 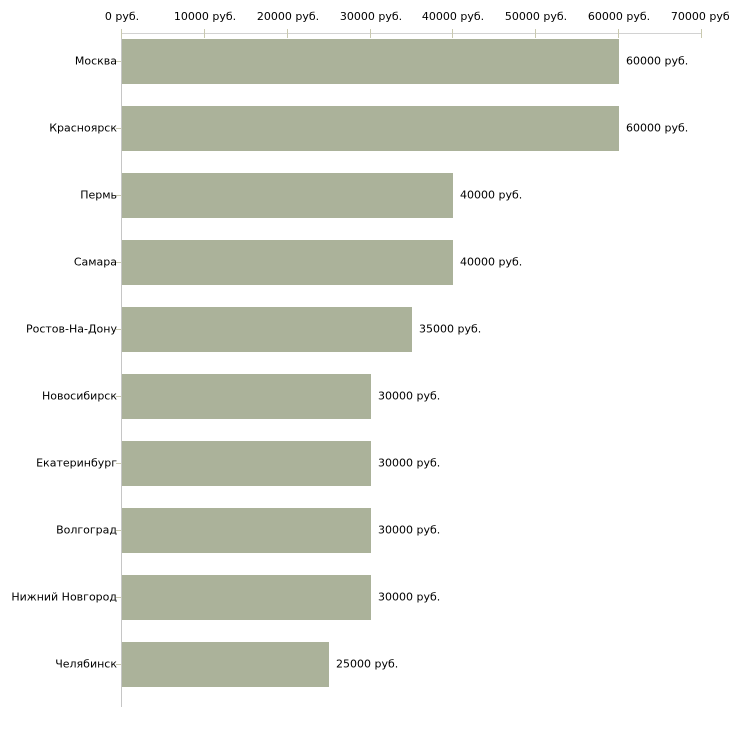 I want to click on category-label: Ростов-На-Дону, so click(x=71, y=329).